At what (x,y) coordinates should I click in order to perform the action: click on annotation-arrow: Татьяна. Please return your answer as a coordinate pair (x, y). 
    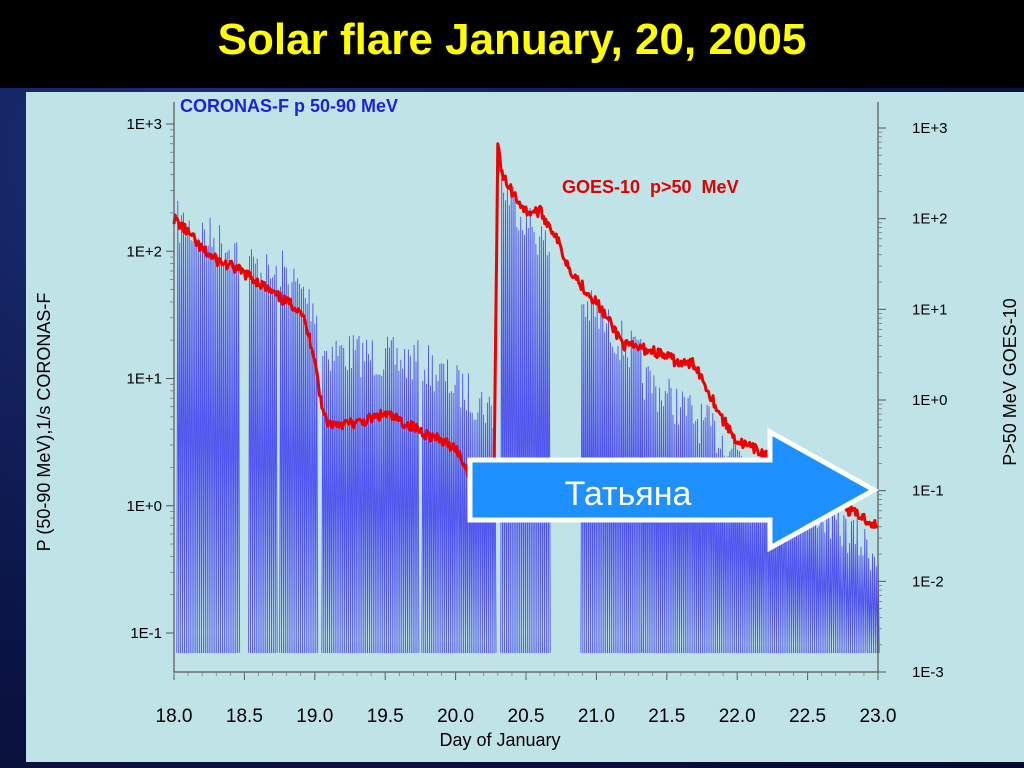
    Looking at the image, I should click on (673, 490).